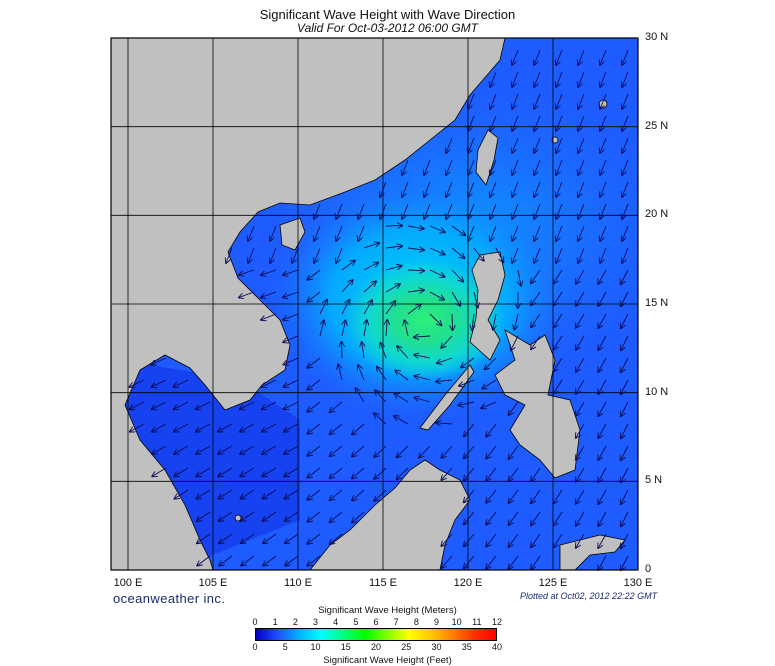  What do you see at coordinates (497, 622) in the screenshot?
I see `legend-meter-tick: 12` at bounding box center [497, 622].